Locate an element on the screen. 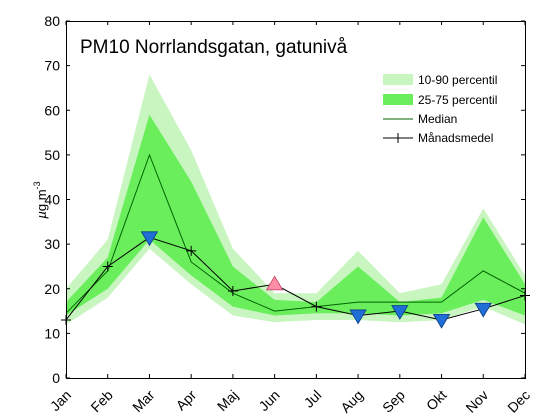 The height and width of the screenshot is (420, 560). marker-m-nadsmedel-maj is located at coordinates (232, 290).